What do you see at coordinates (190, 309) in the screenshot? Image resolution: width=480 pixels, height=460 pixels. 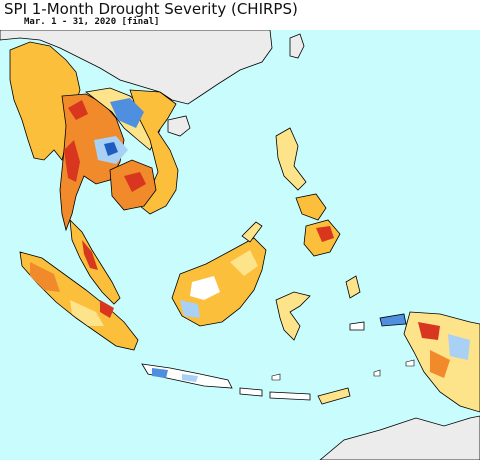 I see `borneo-wet` at bounding box center [190, 309].